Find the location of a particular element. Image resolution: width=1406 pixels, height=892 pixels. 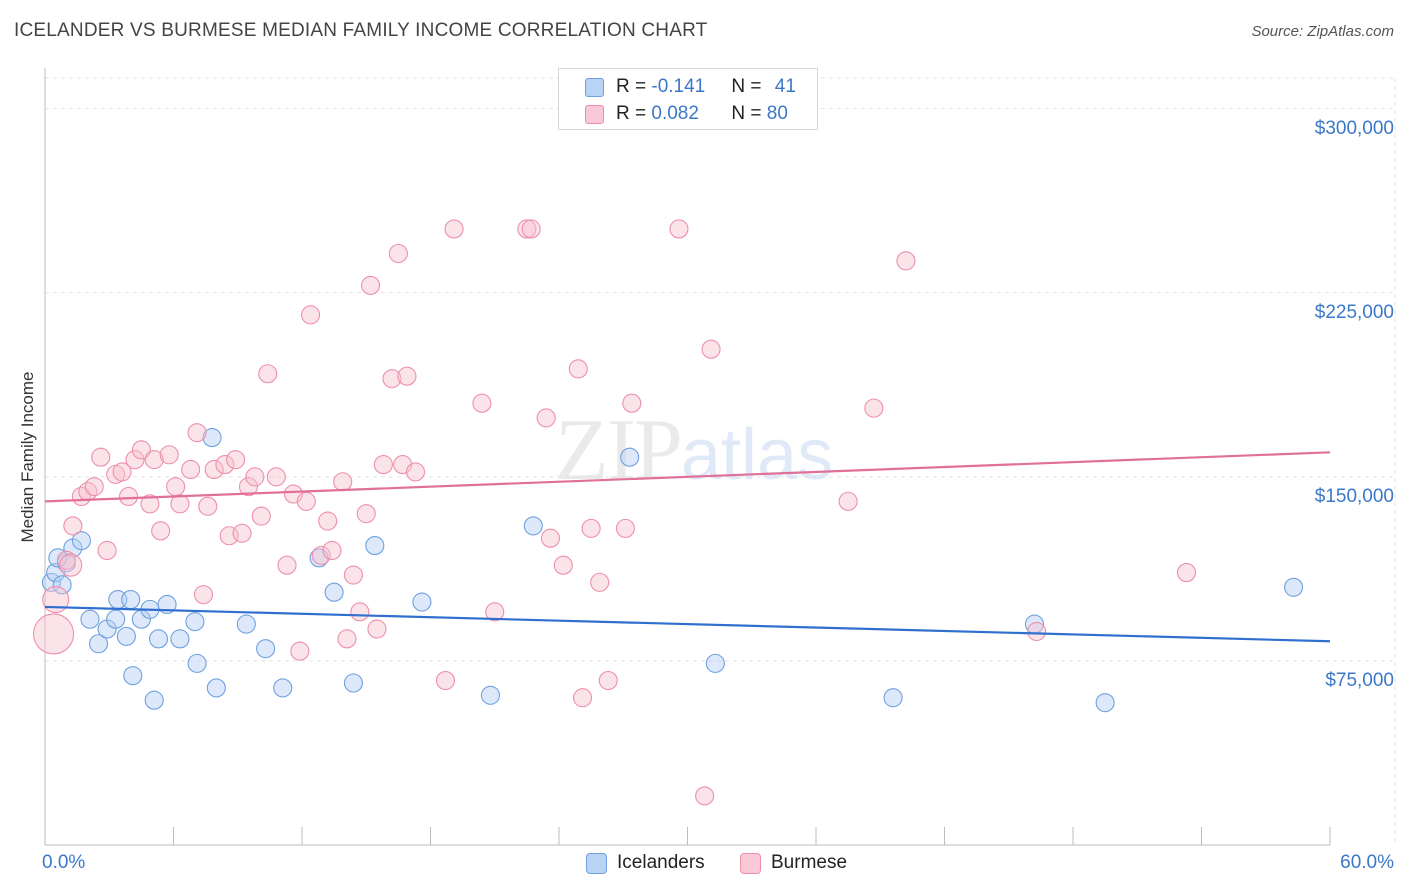

y-tick-label: $300,000 is located at coordinates (1354, 128).